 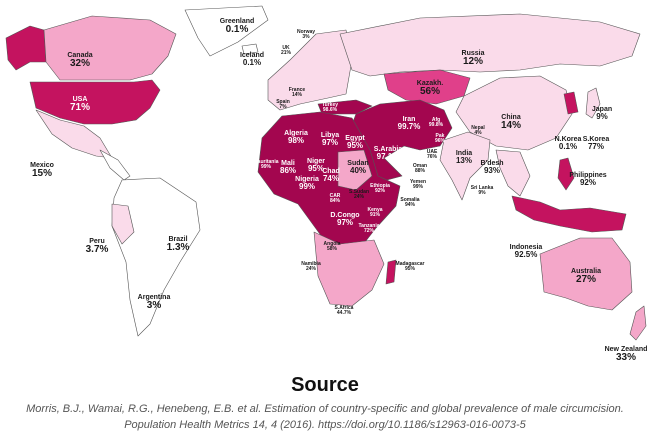 I want to click on madagascar-region, so click(x=391, y=272).